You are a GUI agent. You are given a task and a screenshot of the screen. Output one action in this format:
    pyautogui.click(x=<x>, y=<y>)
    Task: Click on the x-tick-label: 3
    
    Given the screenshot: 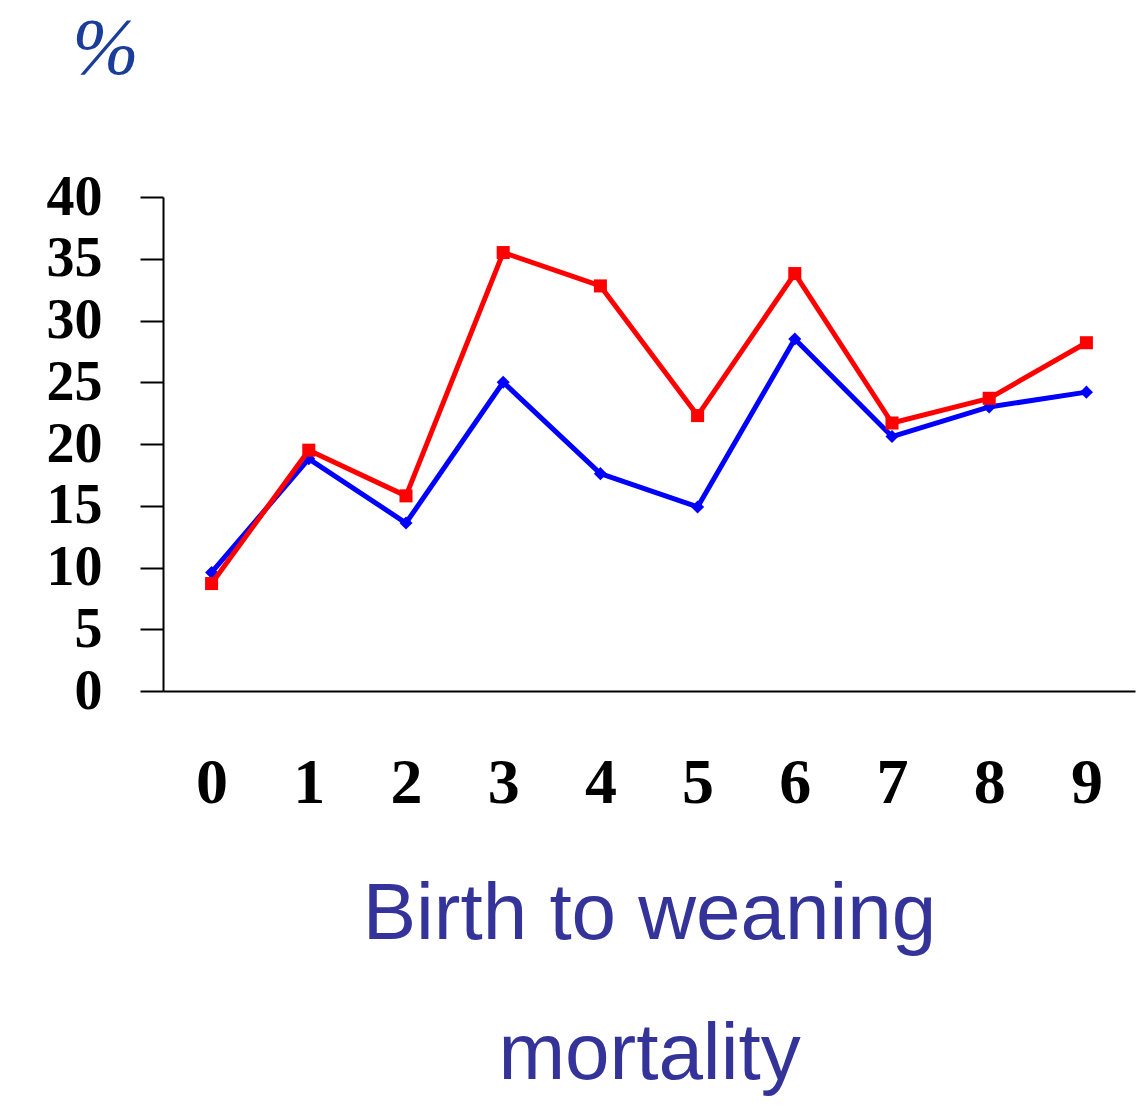 What is the action you would take?
    pyautogui.click(x=503, y=781)
    